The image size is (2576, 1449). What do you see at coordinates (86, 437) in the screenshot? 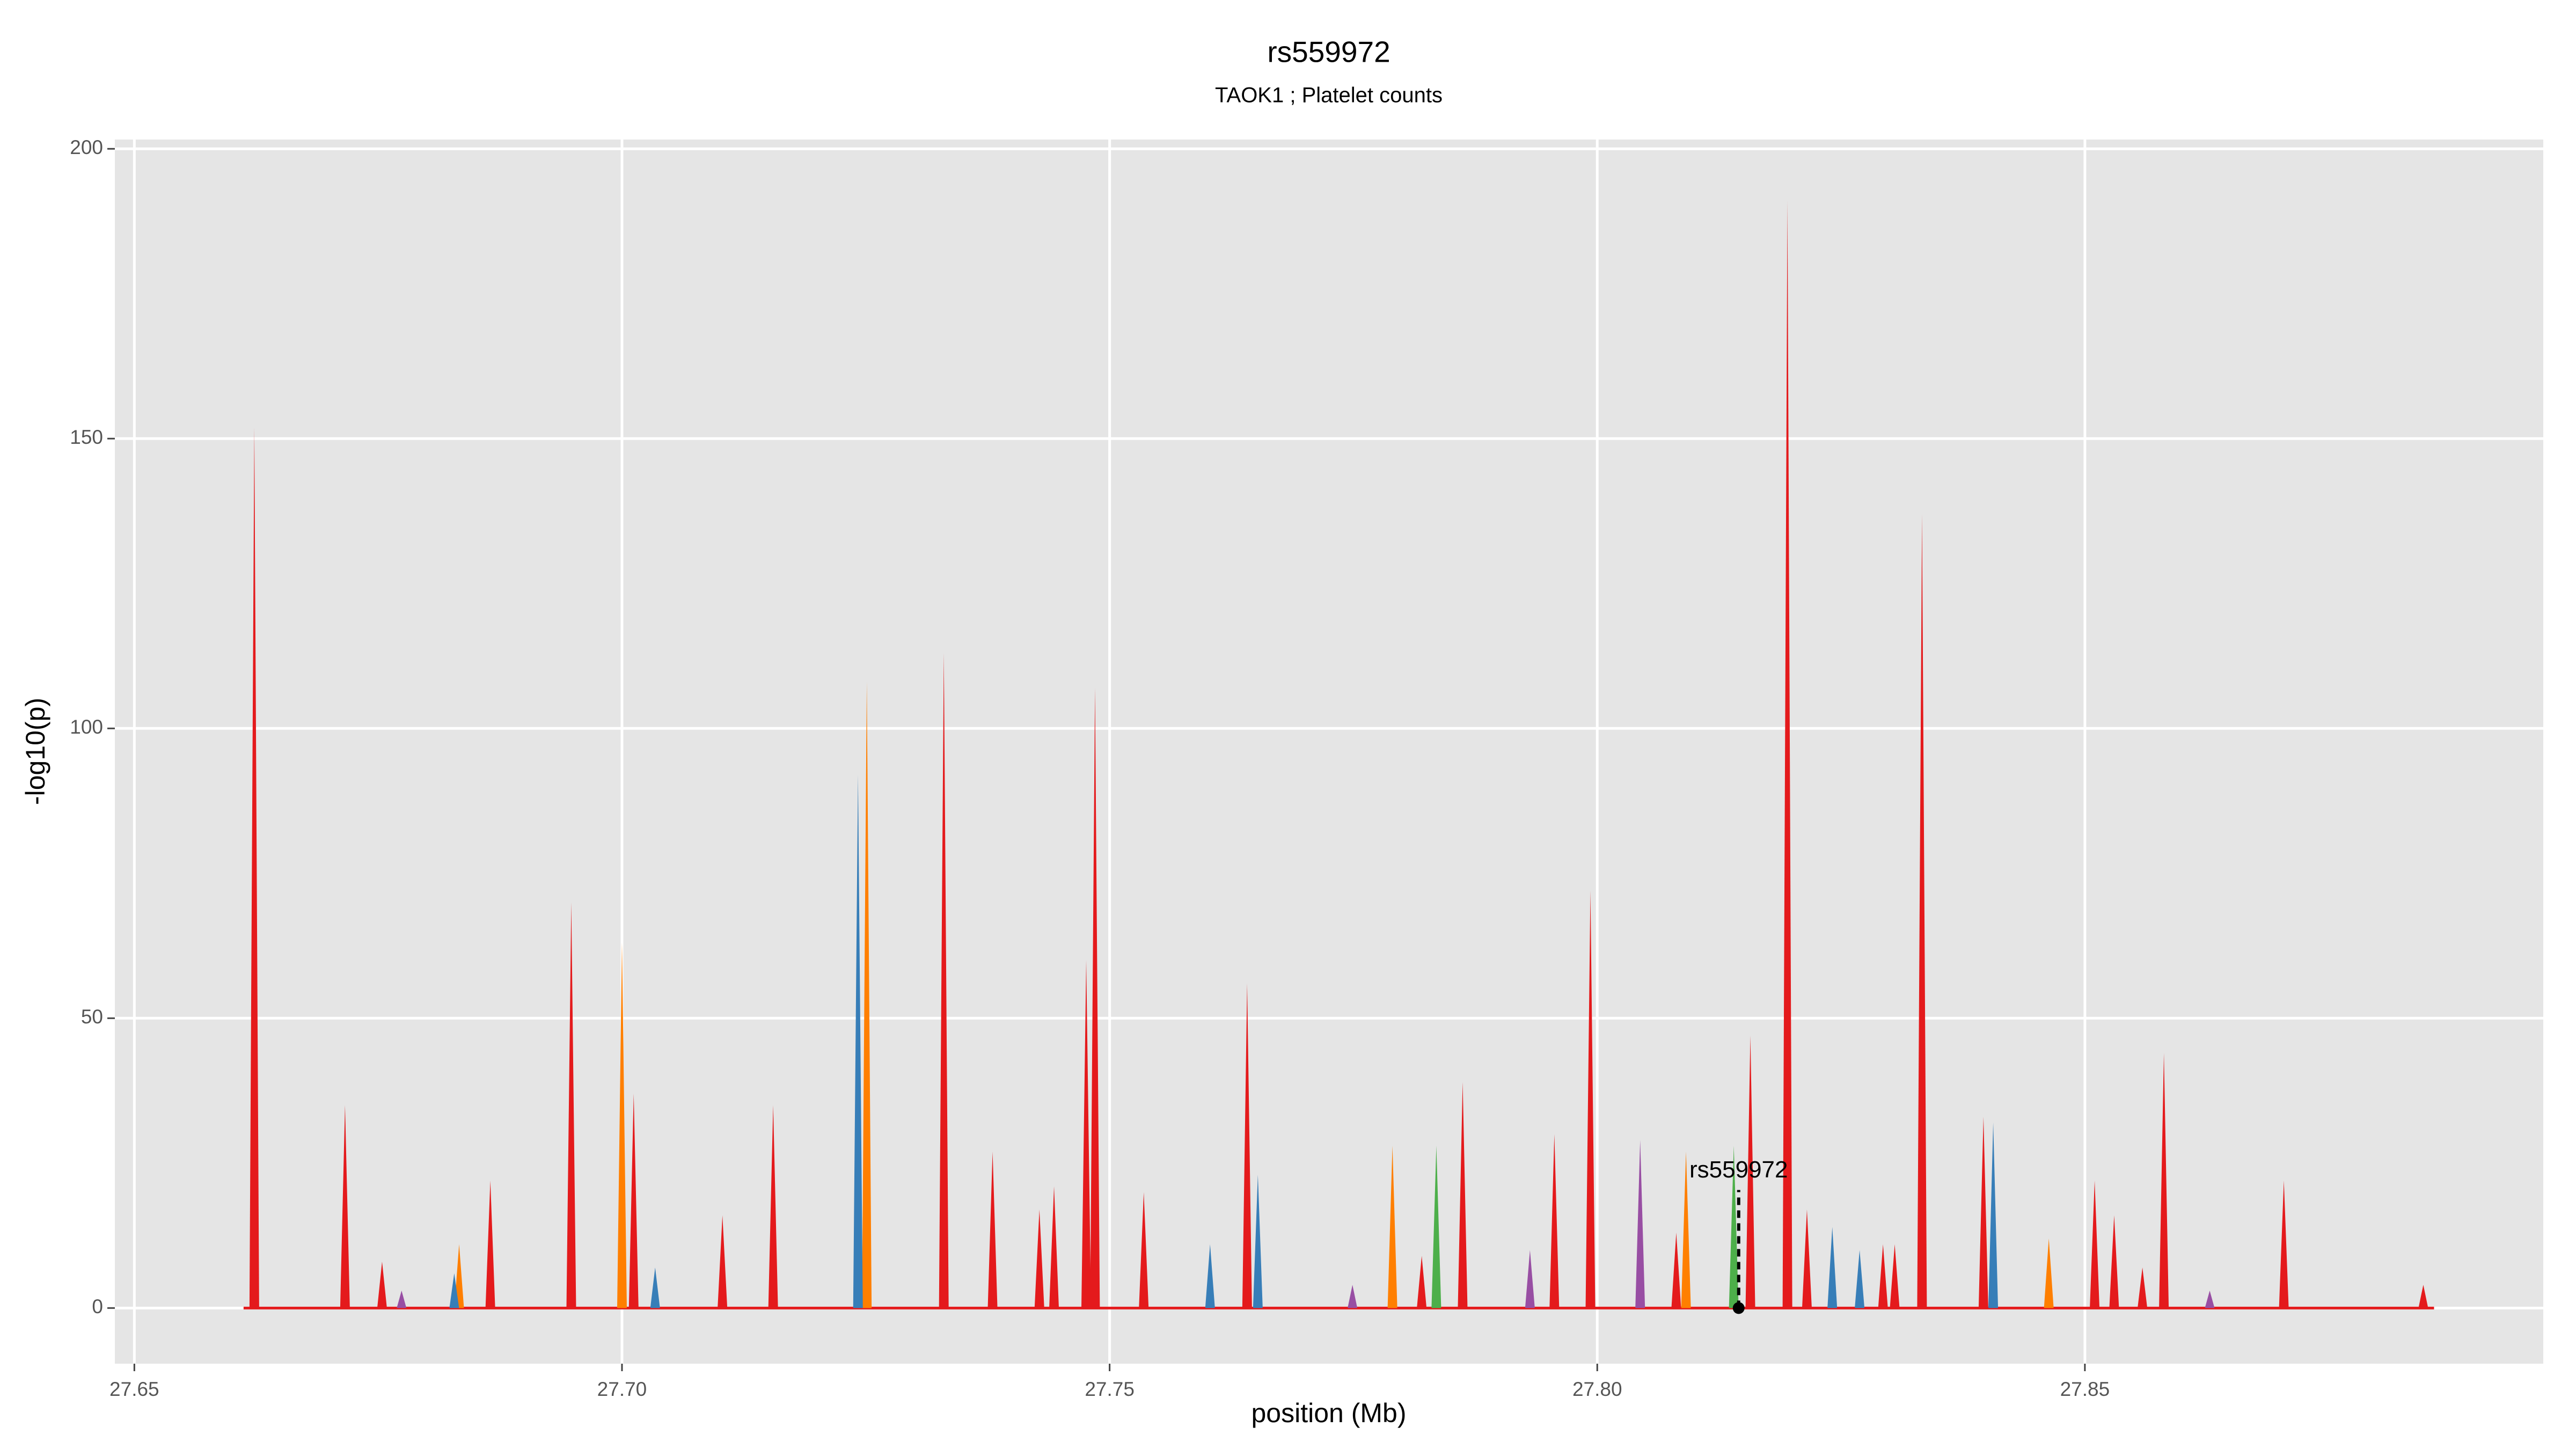
I see `y-tick-label: 150` at bounding box center [86, 437].